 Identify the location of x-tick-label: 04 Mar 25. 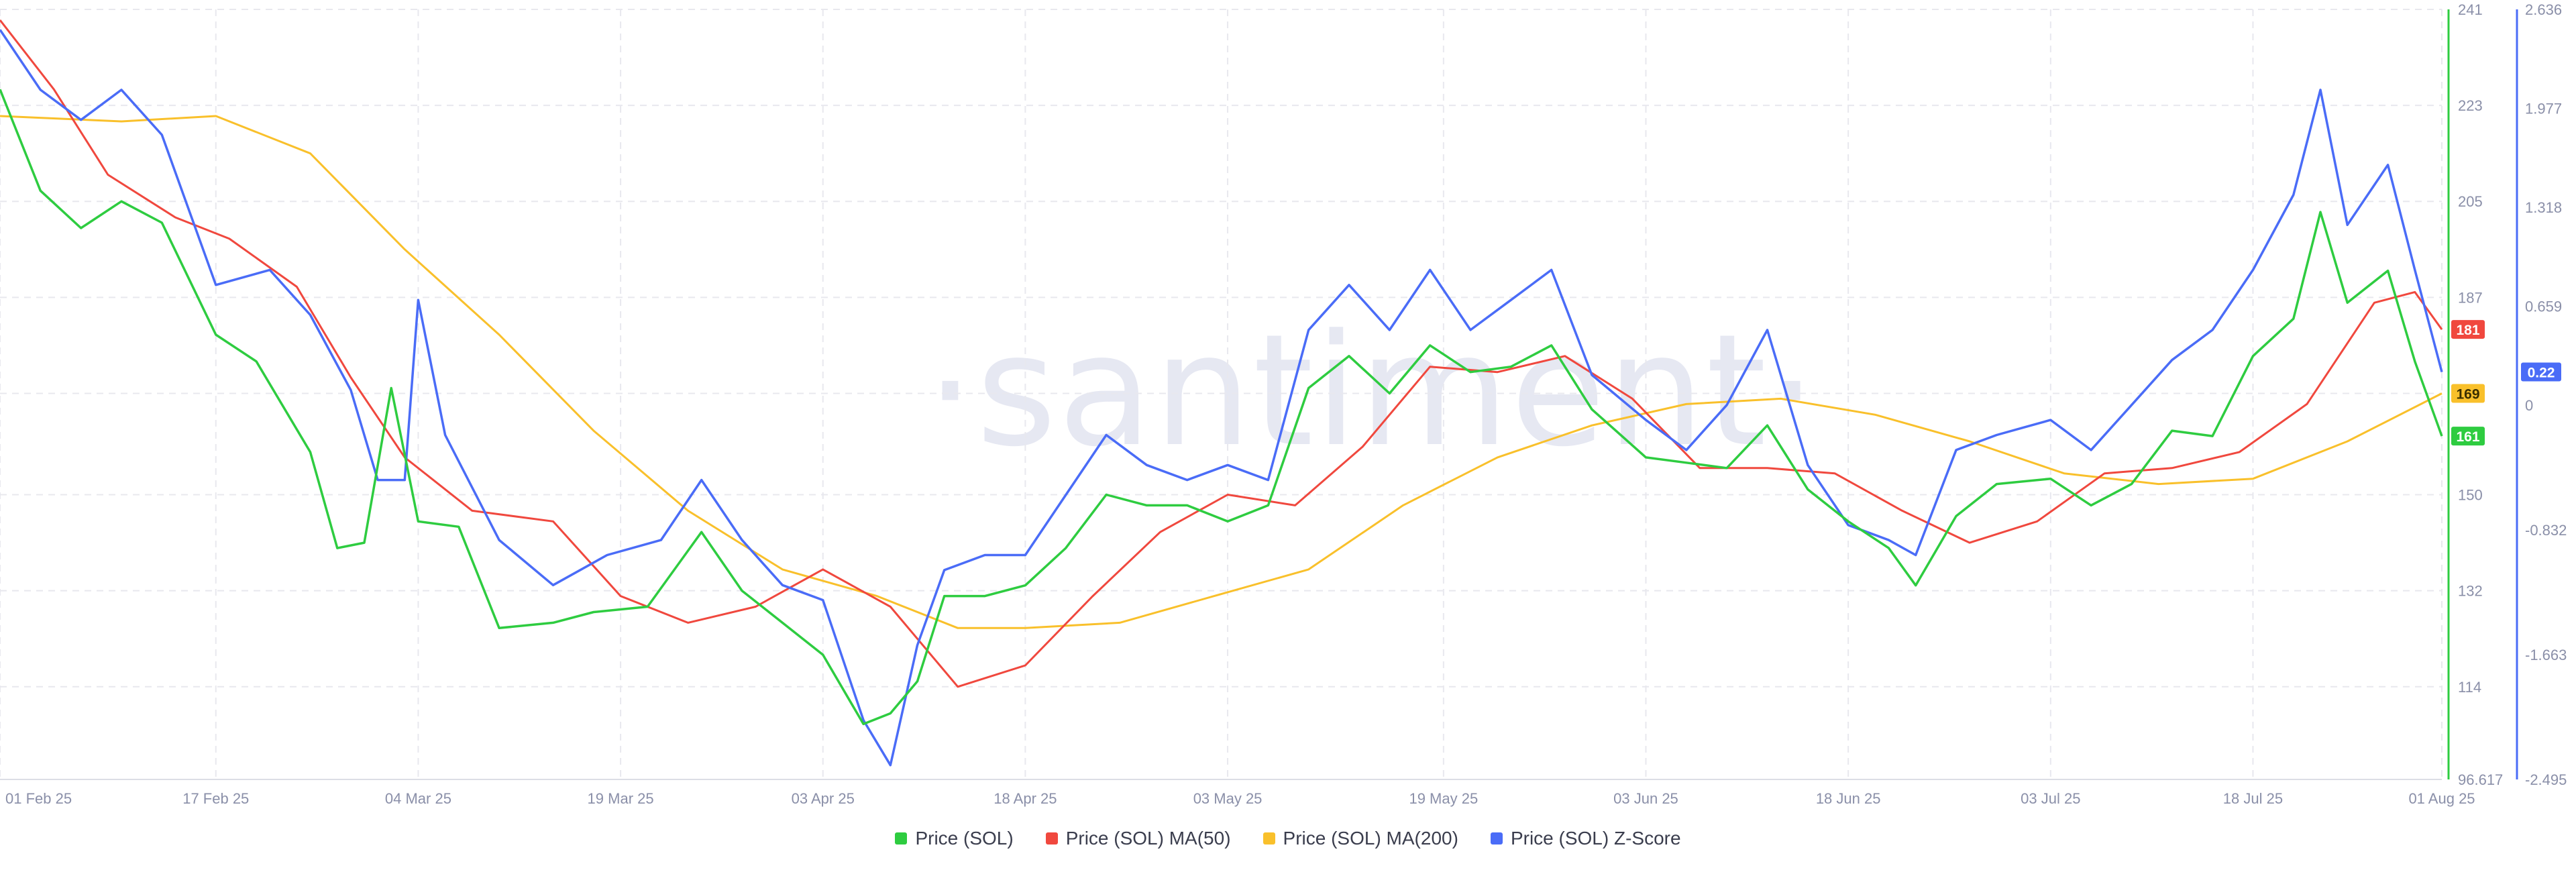
(418, 798).